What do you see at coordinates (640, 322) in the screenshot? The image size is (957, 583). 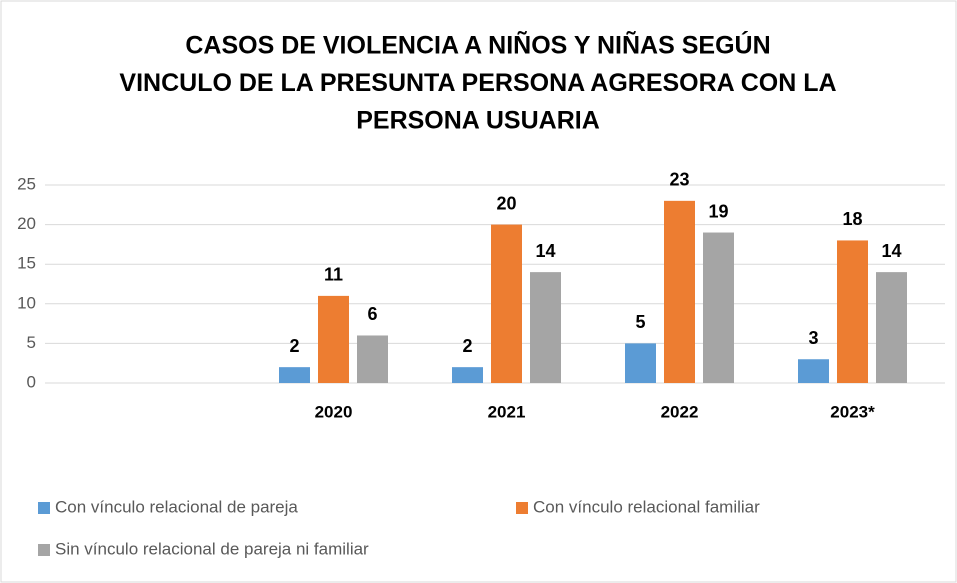 I see `value-label: 5` at bounding box center [640, 322].